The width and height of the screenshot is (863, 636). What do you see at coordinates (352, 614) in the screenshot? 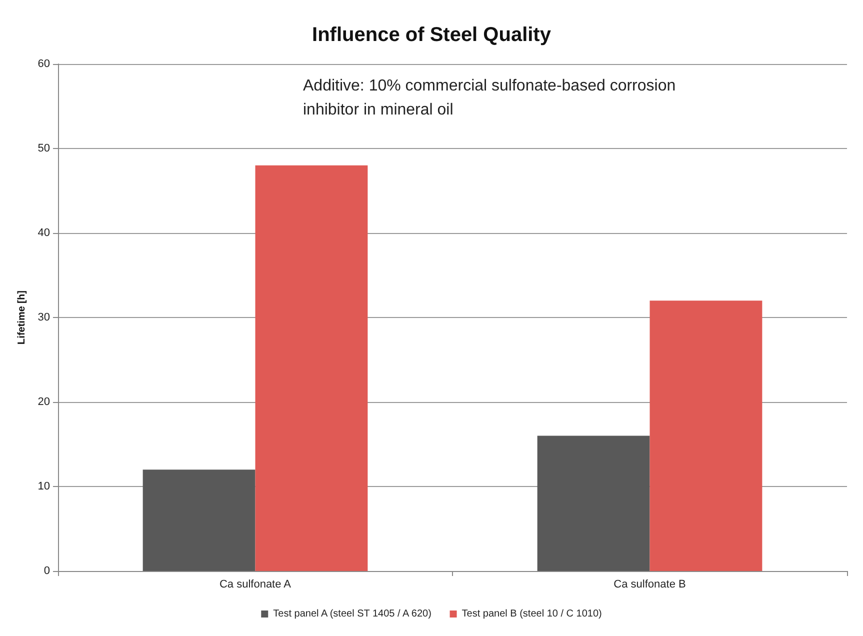
I see `legend-label: Test panel A (steel ST 1405 / A 620)` at bounding box center [352, 614].